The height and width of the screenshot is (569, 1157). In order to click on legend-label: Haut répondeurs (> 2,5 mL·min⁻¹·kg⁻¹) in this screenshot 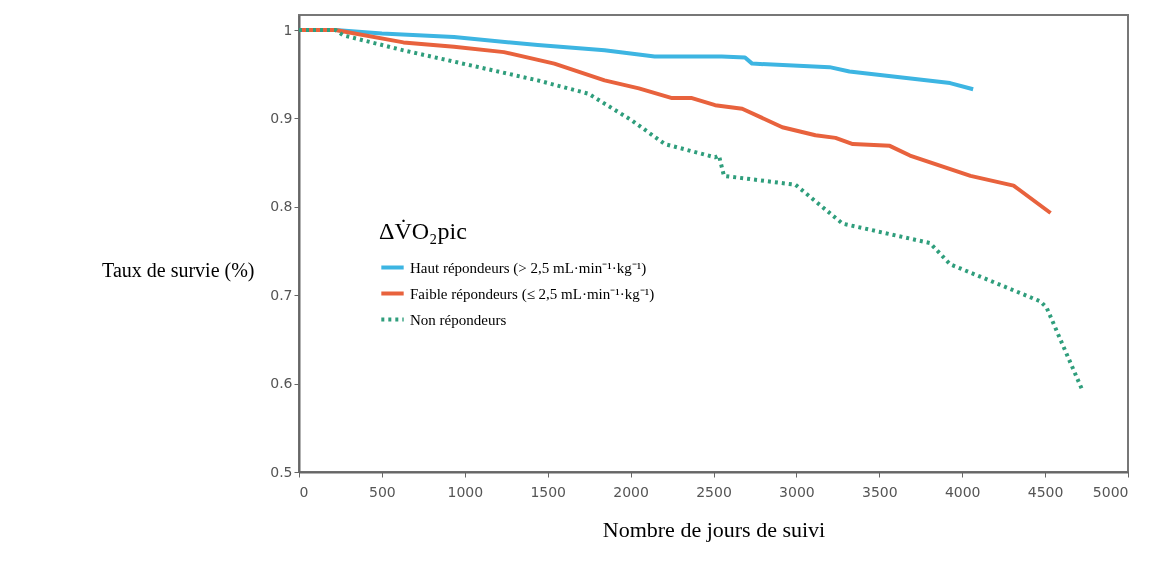, I will do `click(528, 268)`.